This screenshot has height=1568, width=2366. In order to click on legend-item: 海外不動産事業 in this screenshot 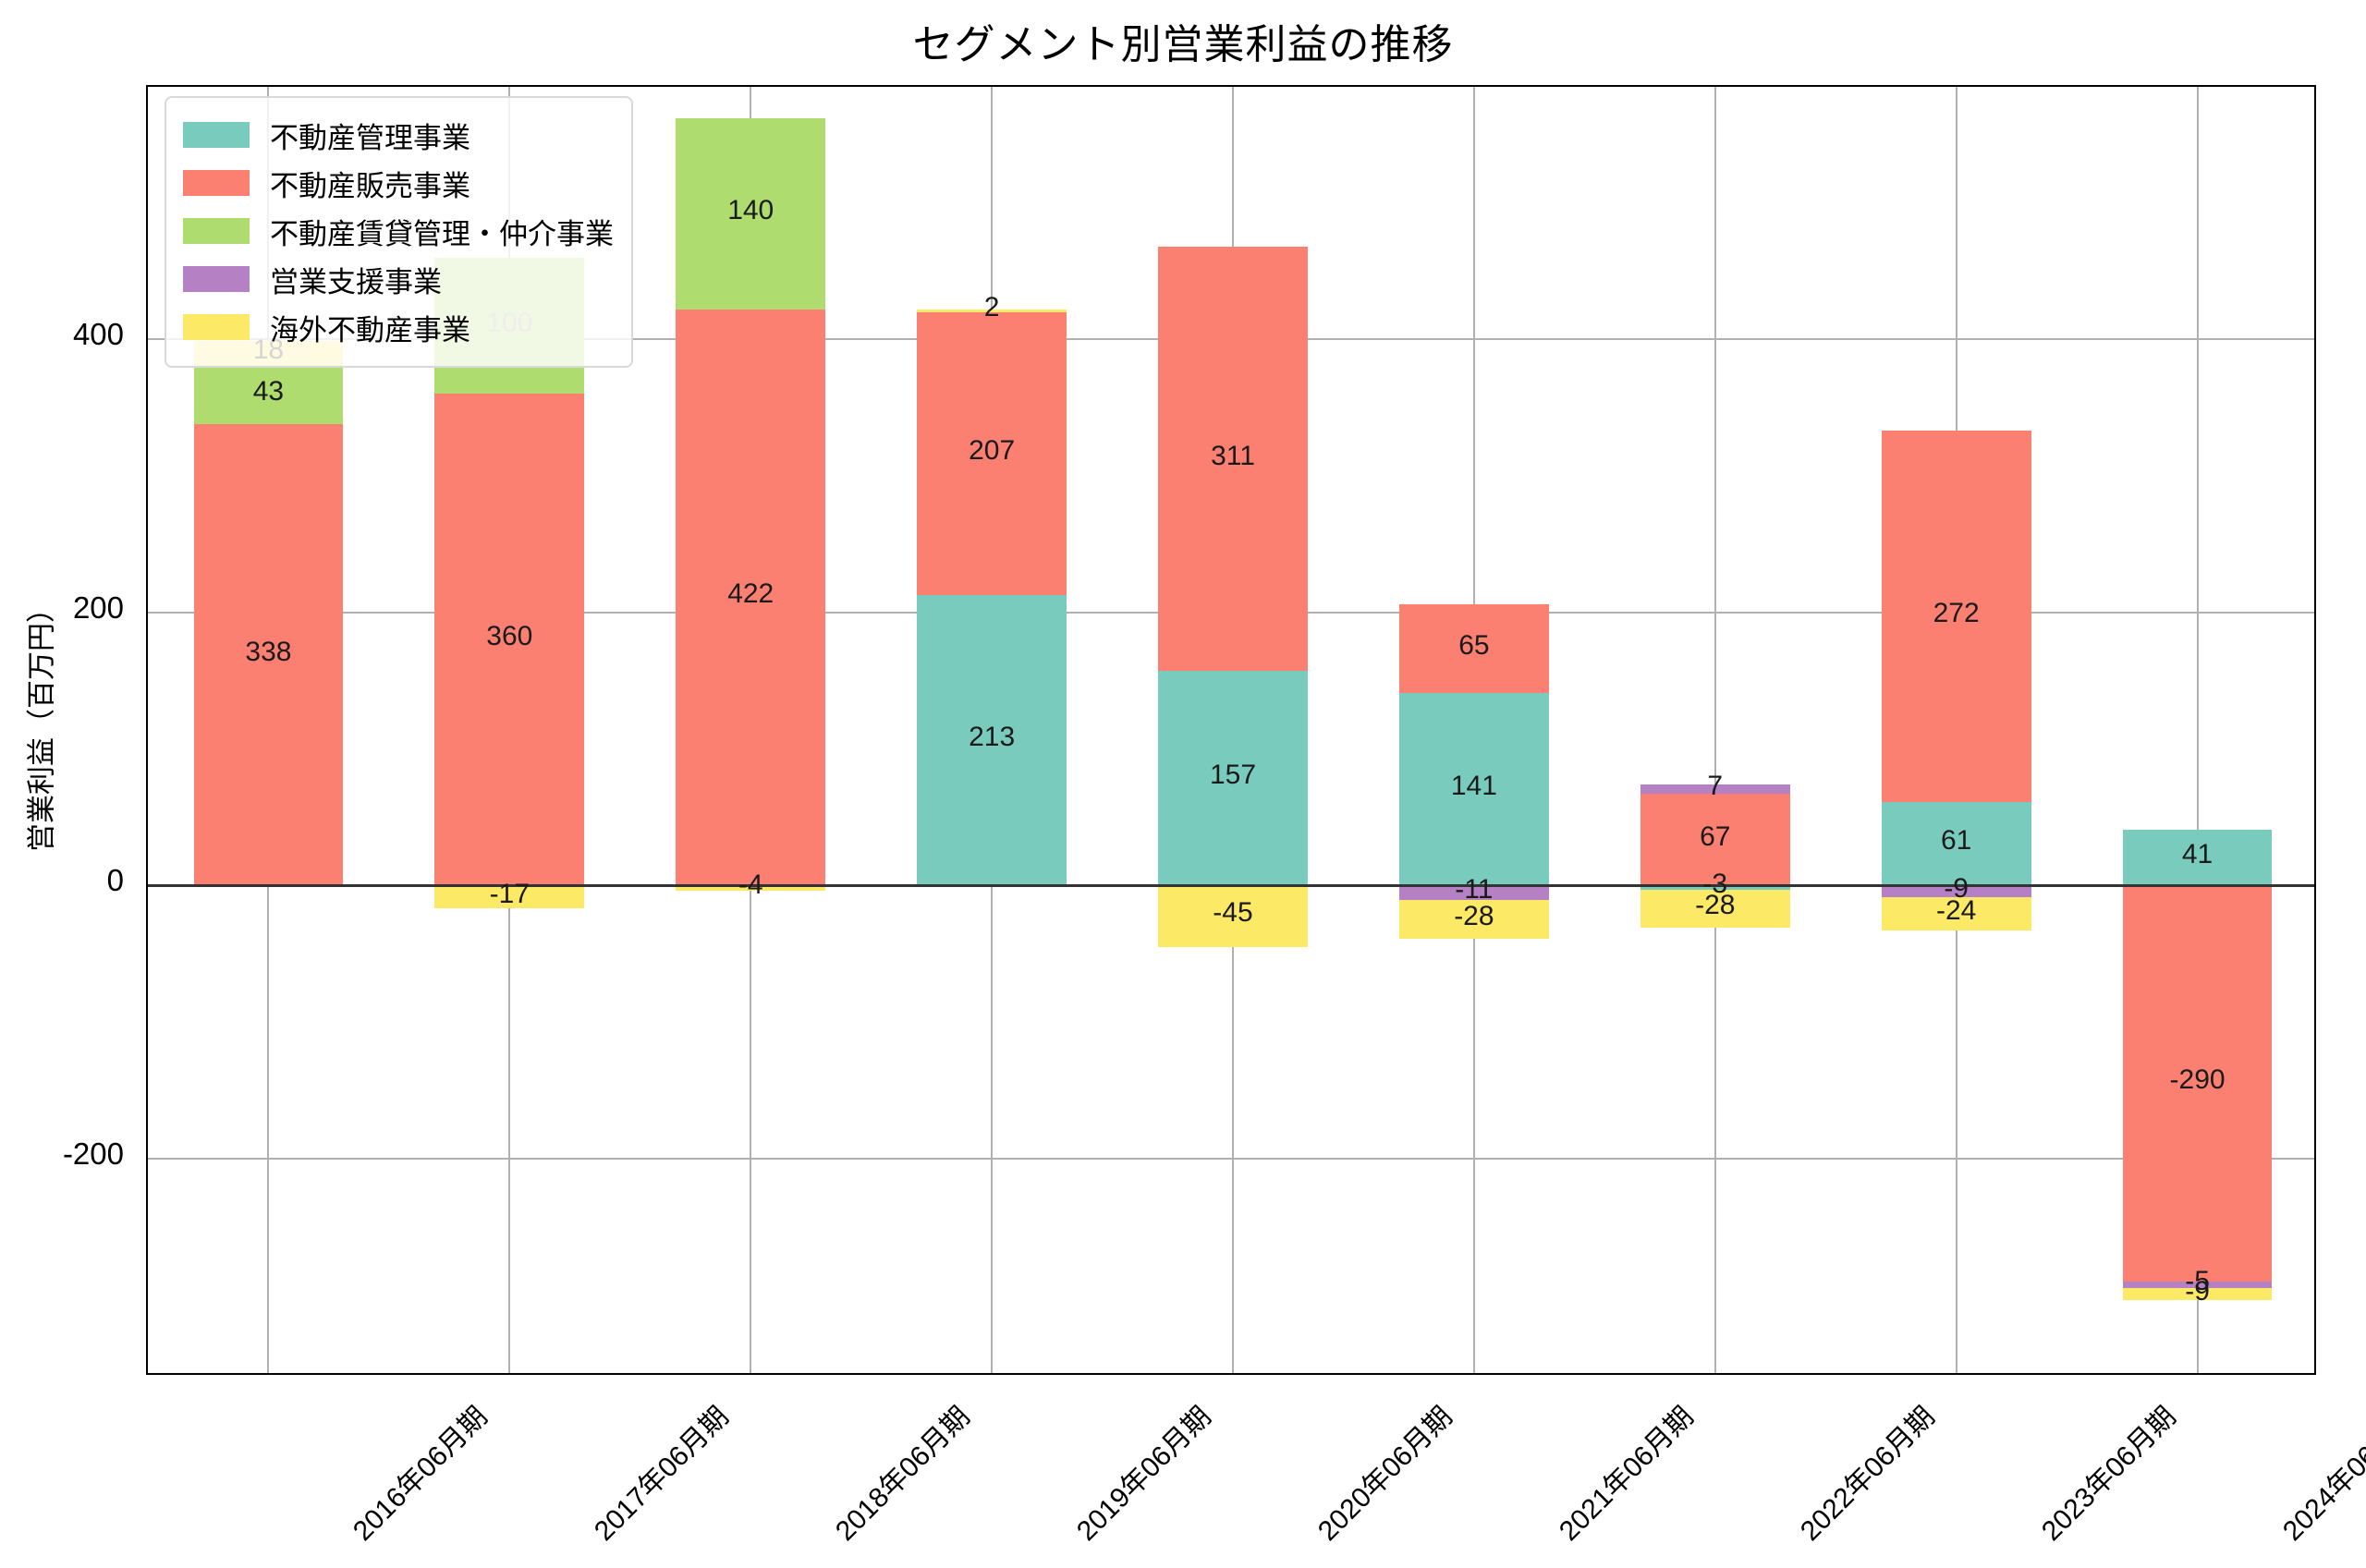, I will do `click(399, 327)`.